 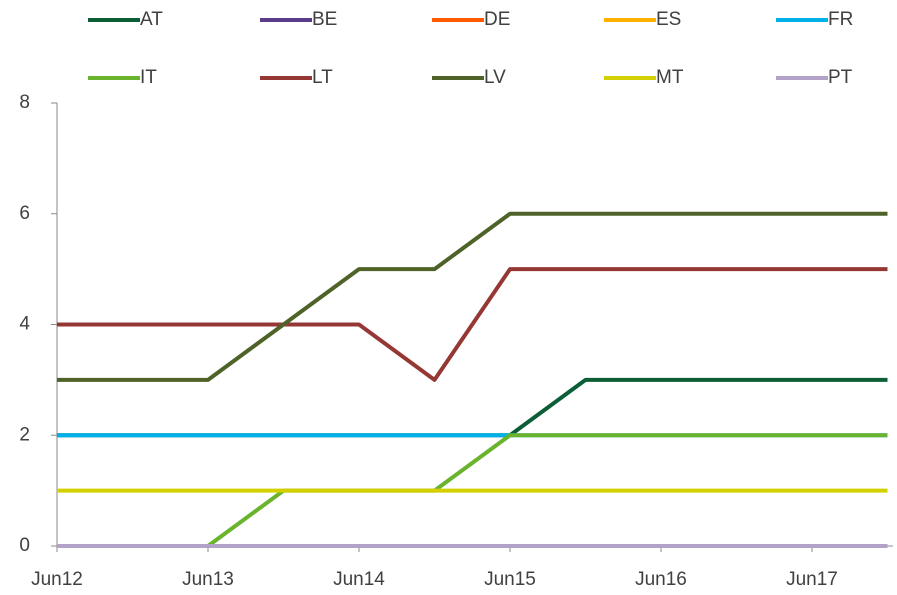 I want to click on y-tick-label: 4, so click(x=24, y=324).